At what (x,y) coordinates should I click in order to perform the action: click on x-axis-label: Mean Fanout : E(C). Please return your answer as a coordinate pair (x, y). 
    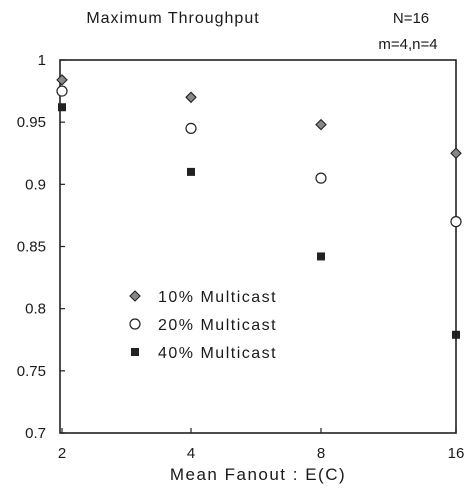
    Looking at the image, I should click on (258, 474).